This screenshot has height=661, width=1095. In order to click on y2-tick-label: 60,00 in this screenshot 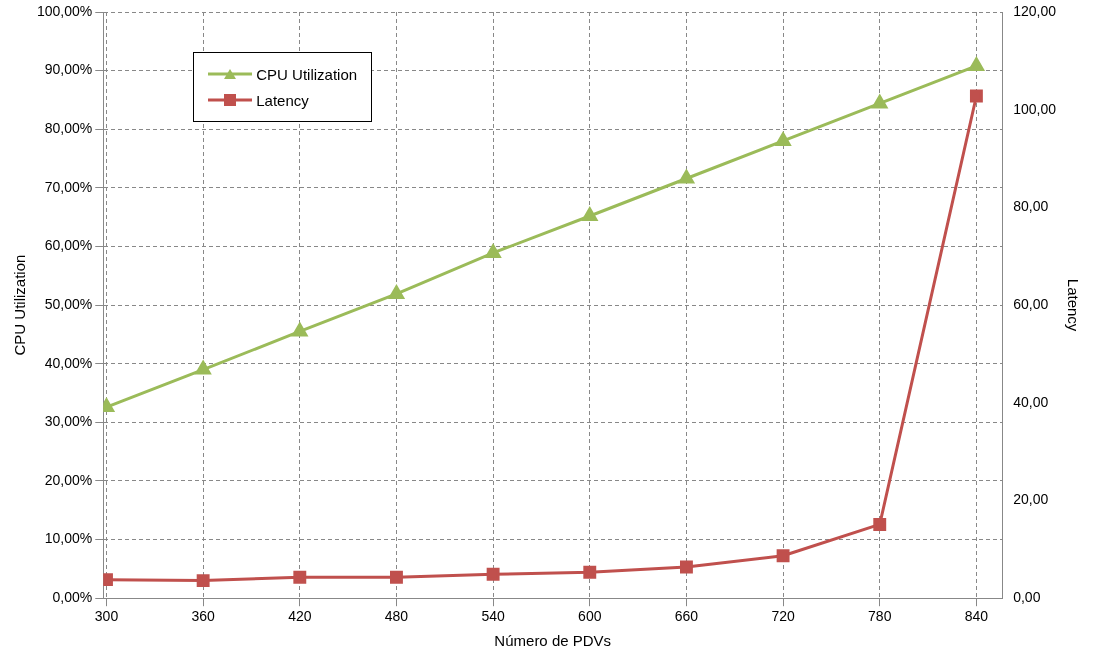, I will do `click(1031, 303)`.